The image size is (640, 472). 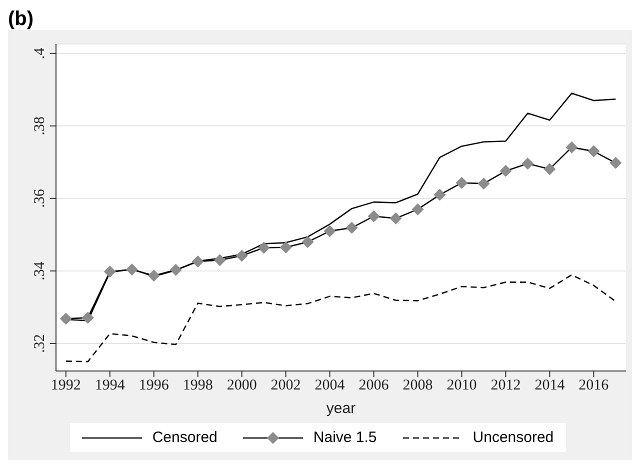 What do you see at coordinates (374, 386) in the screenshot?
I see `x-tick-label: 2006` at bounding box center [374, 386].